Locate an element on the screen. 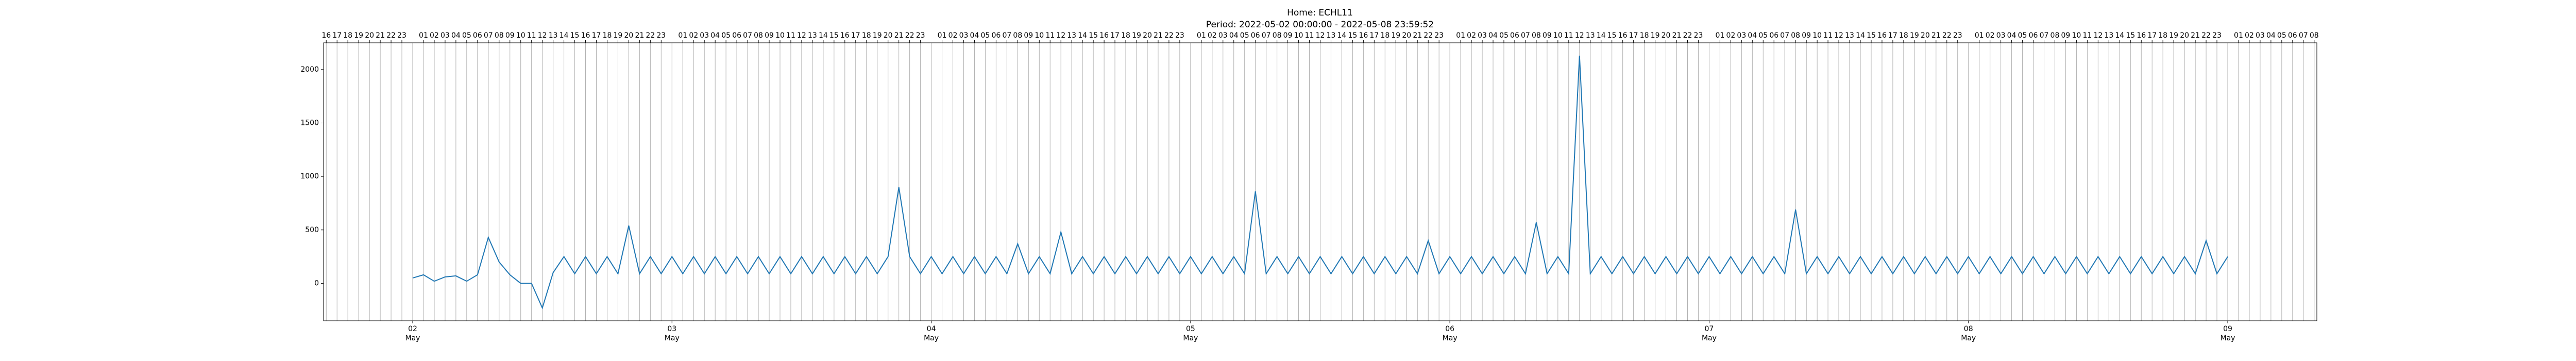 The image size is (2576, 361). x-tick-label: 07 May is located at coordinates (1709, 333).